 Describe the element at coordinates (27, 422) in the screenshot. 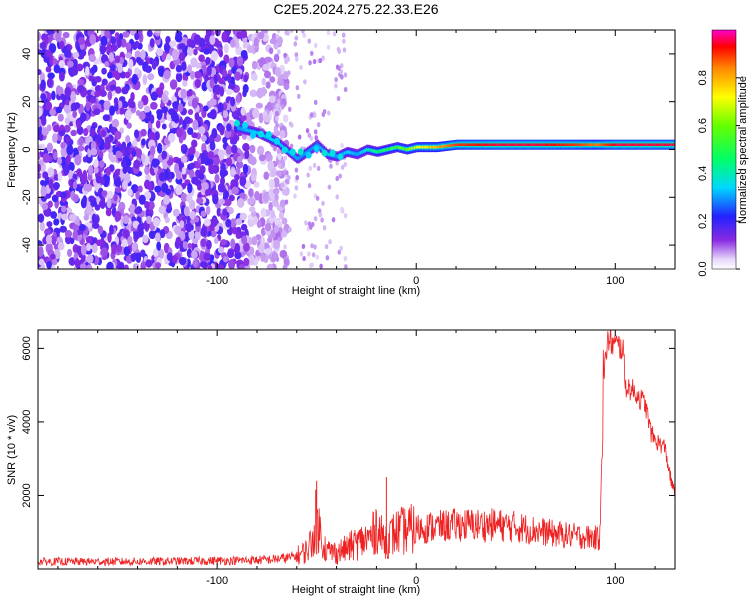

I see `y-tick-label: 4000` at that location.